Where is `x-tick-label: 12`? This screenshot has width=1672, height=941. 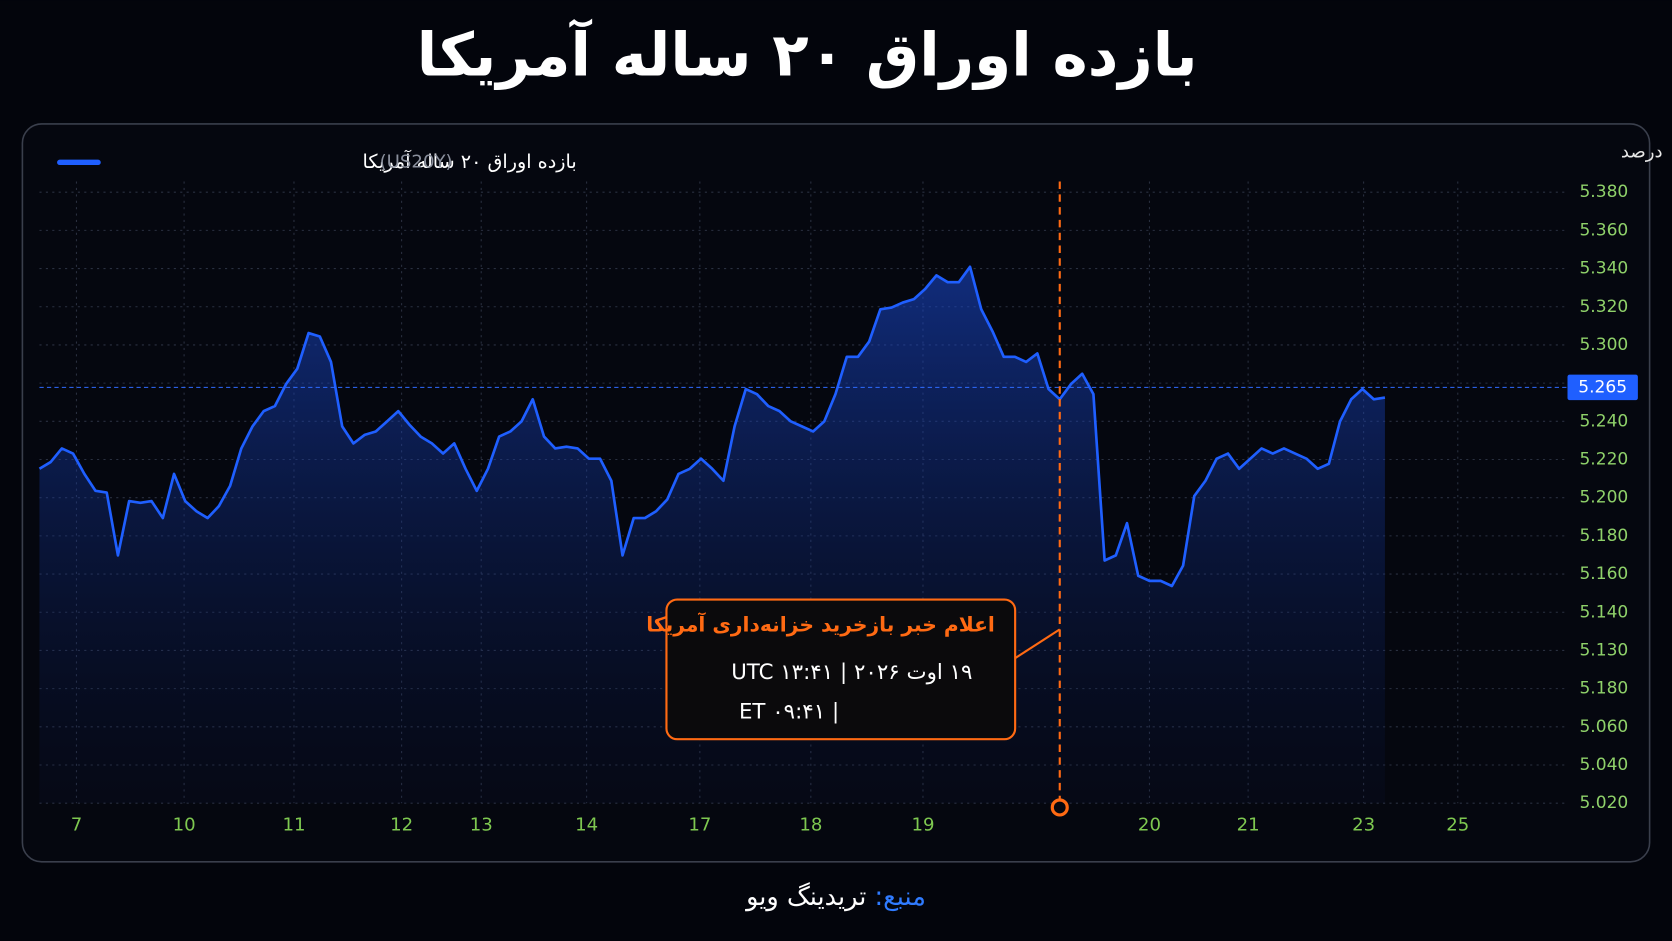
x-tick-label: 12 is located at coordinates (401, 825).